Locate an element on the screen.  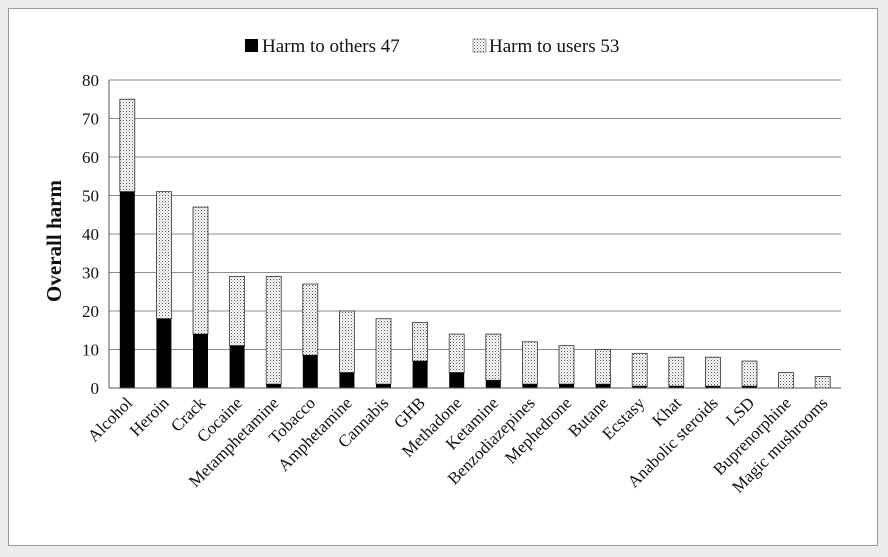
legend-label-others: Harm to others 47 is located at coordinates (331, 46).